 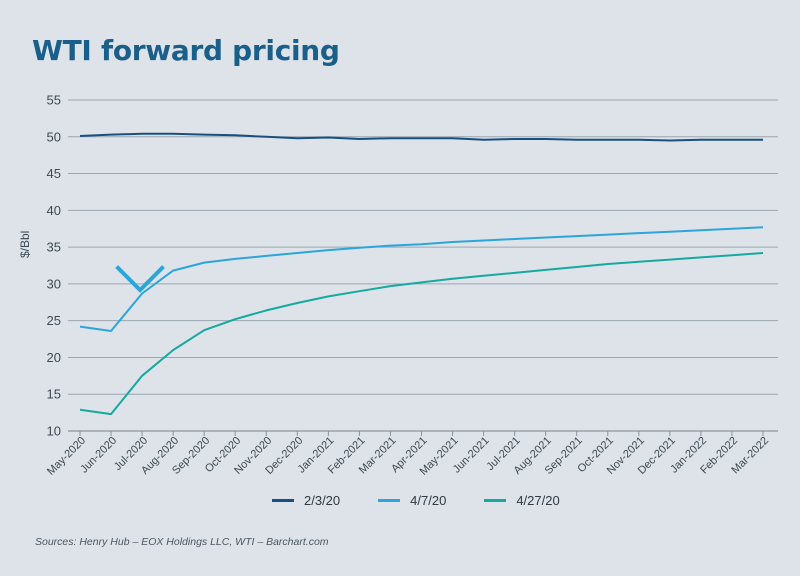 I want to click on legend-item-4-27-20: 4/27/20, so click(x=522, y=500).